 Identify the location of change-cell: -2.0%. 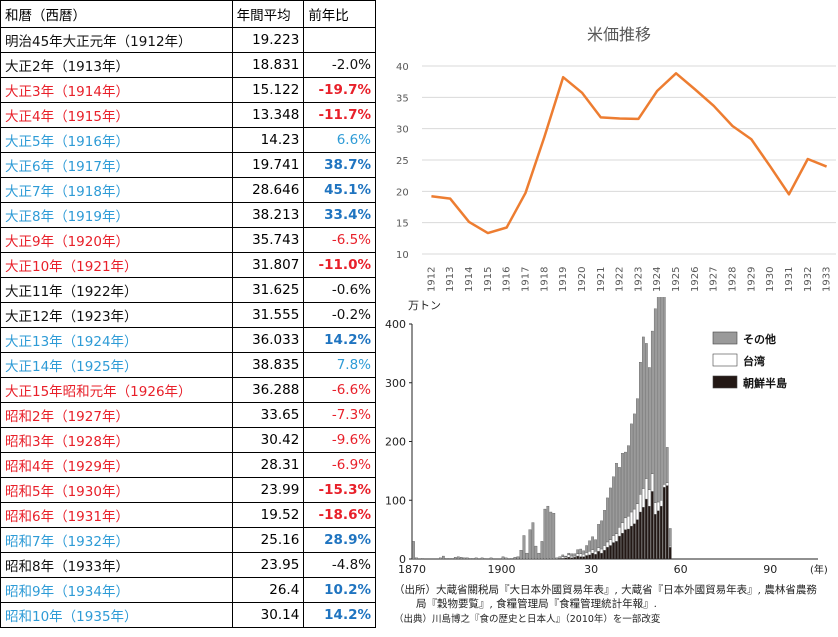
(339, 65).